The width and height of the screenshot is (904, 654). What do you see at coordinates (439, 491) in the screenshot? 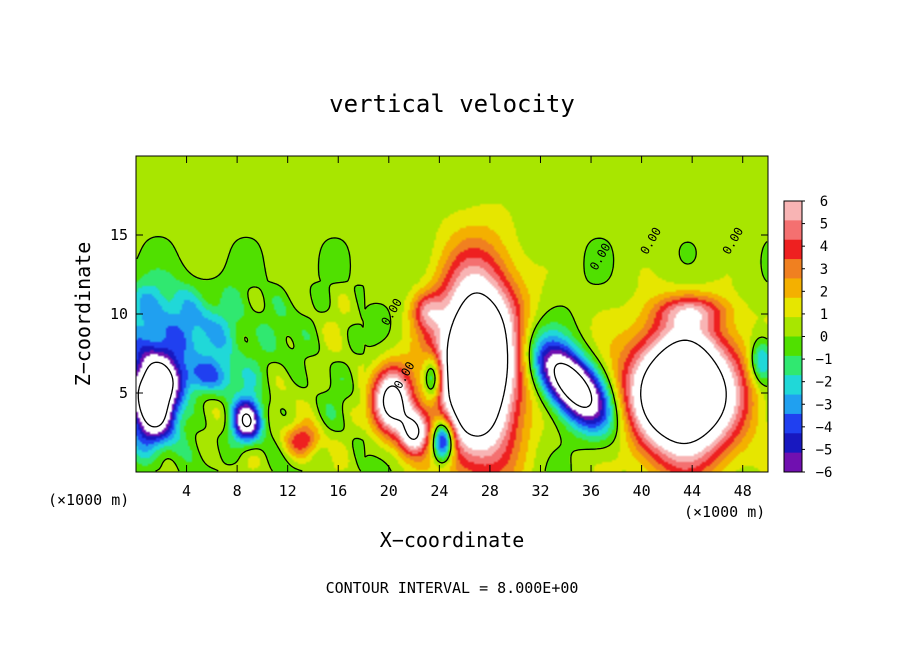
I see `x-tick-label: 24` at bounding box center [439, 491].